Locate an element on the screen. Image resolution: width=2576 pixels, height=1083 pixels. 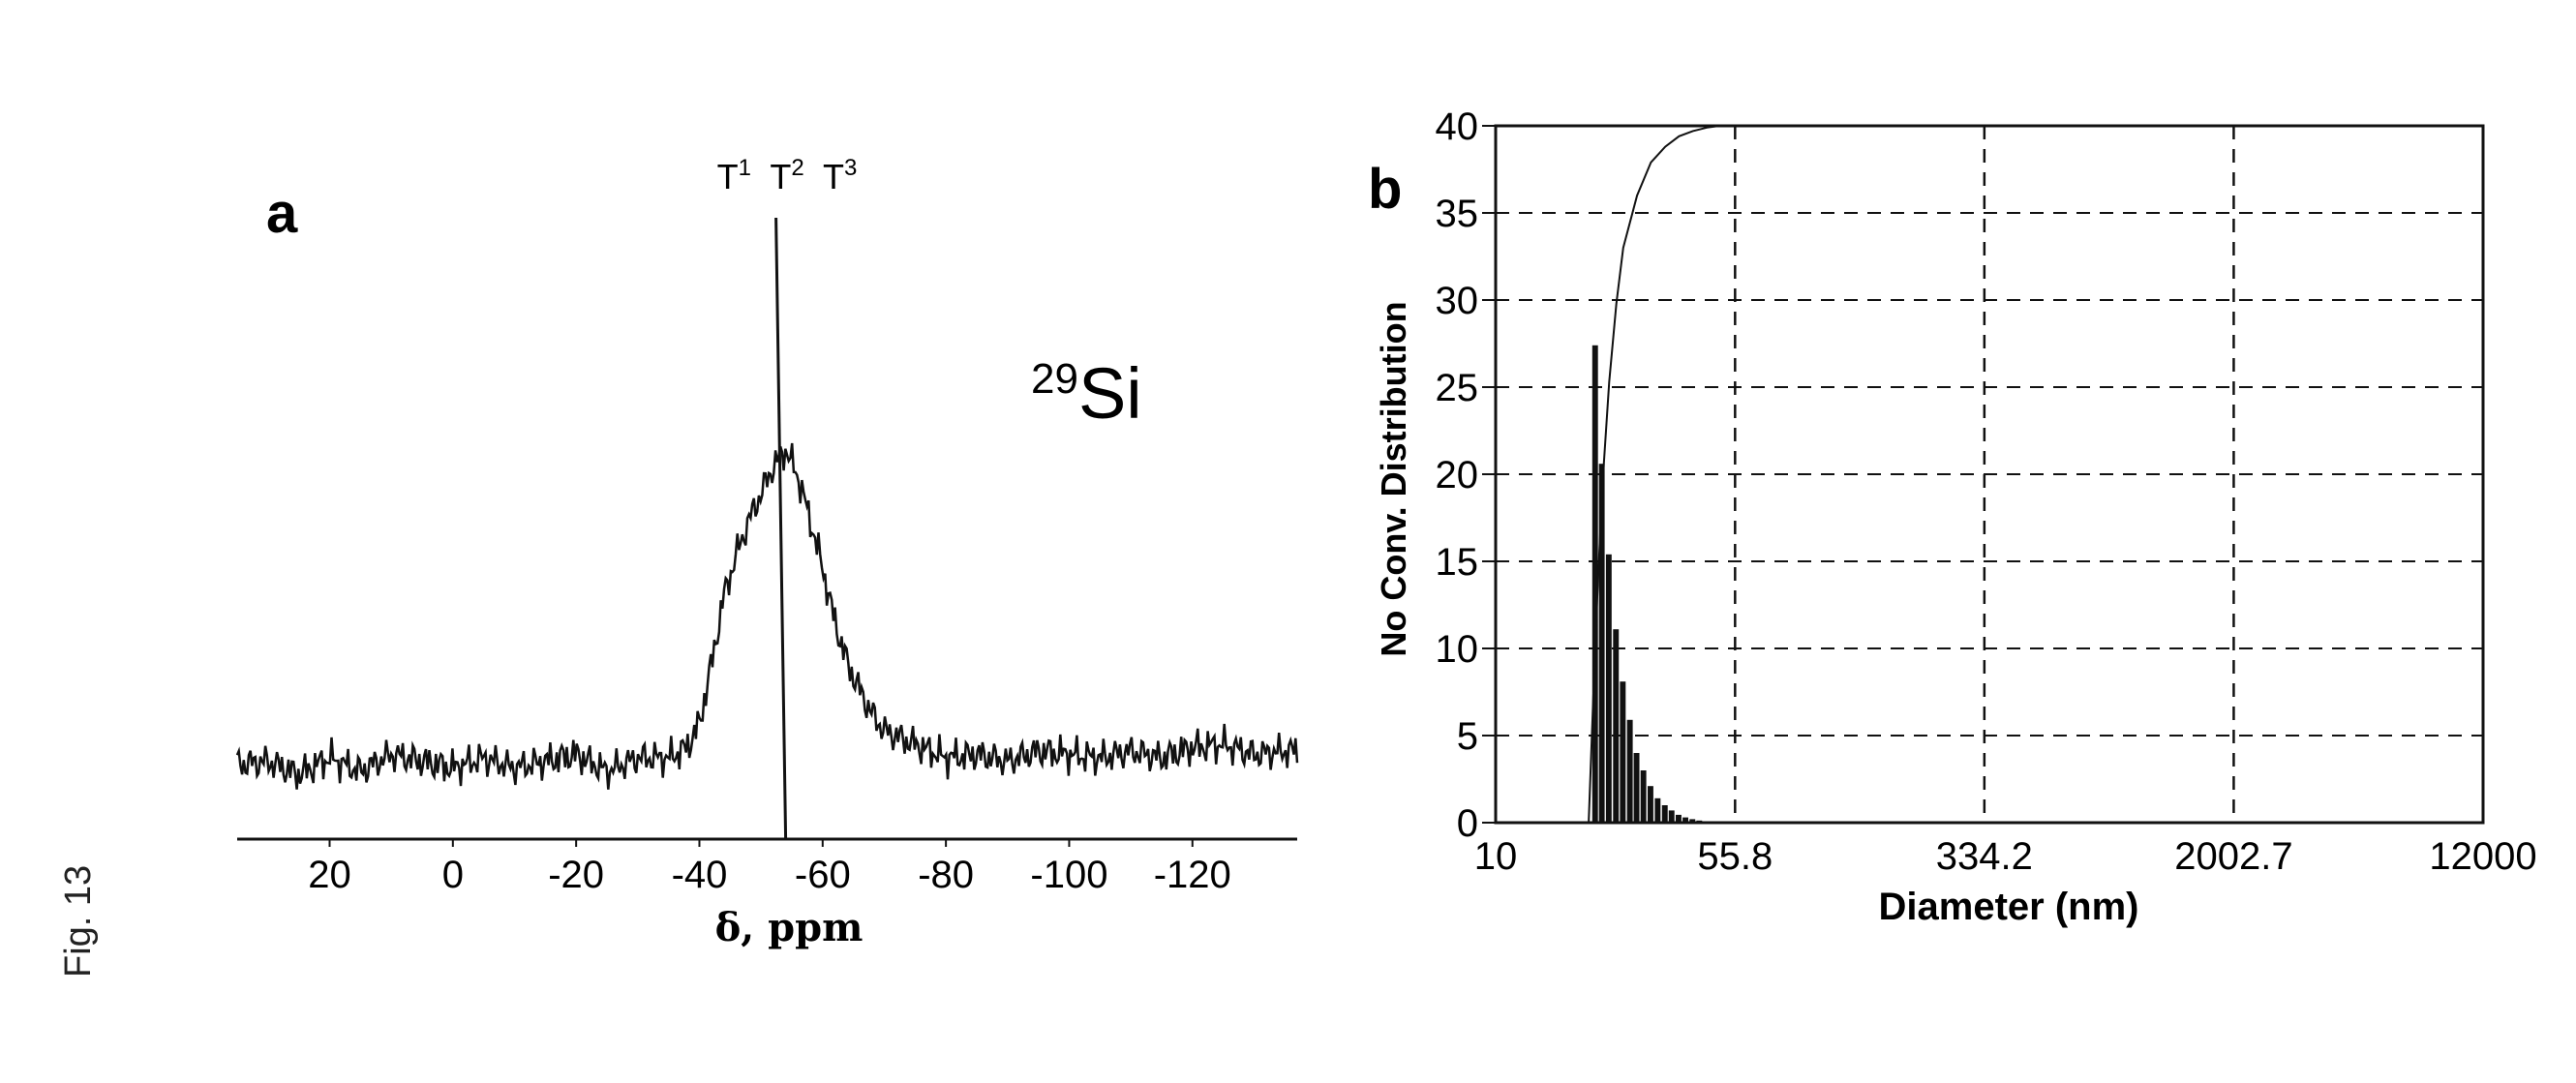
y-tick-label: 5 is located at coordinates (1468, 736).